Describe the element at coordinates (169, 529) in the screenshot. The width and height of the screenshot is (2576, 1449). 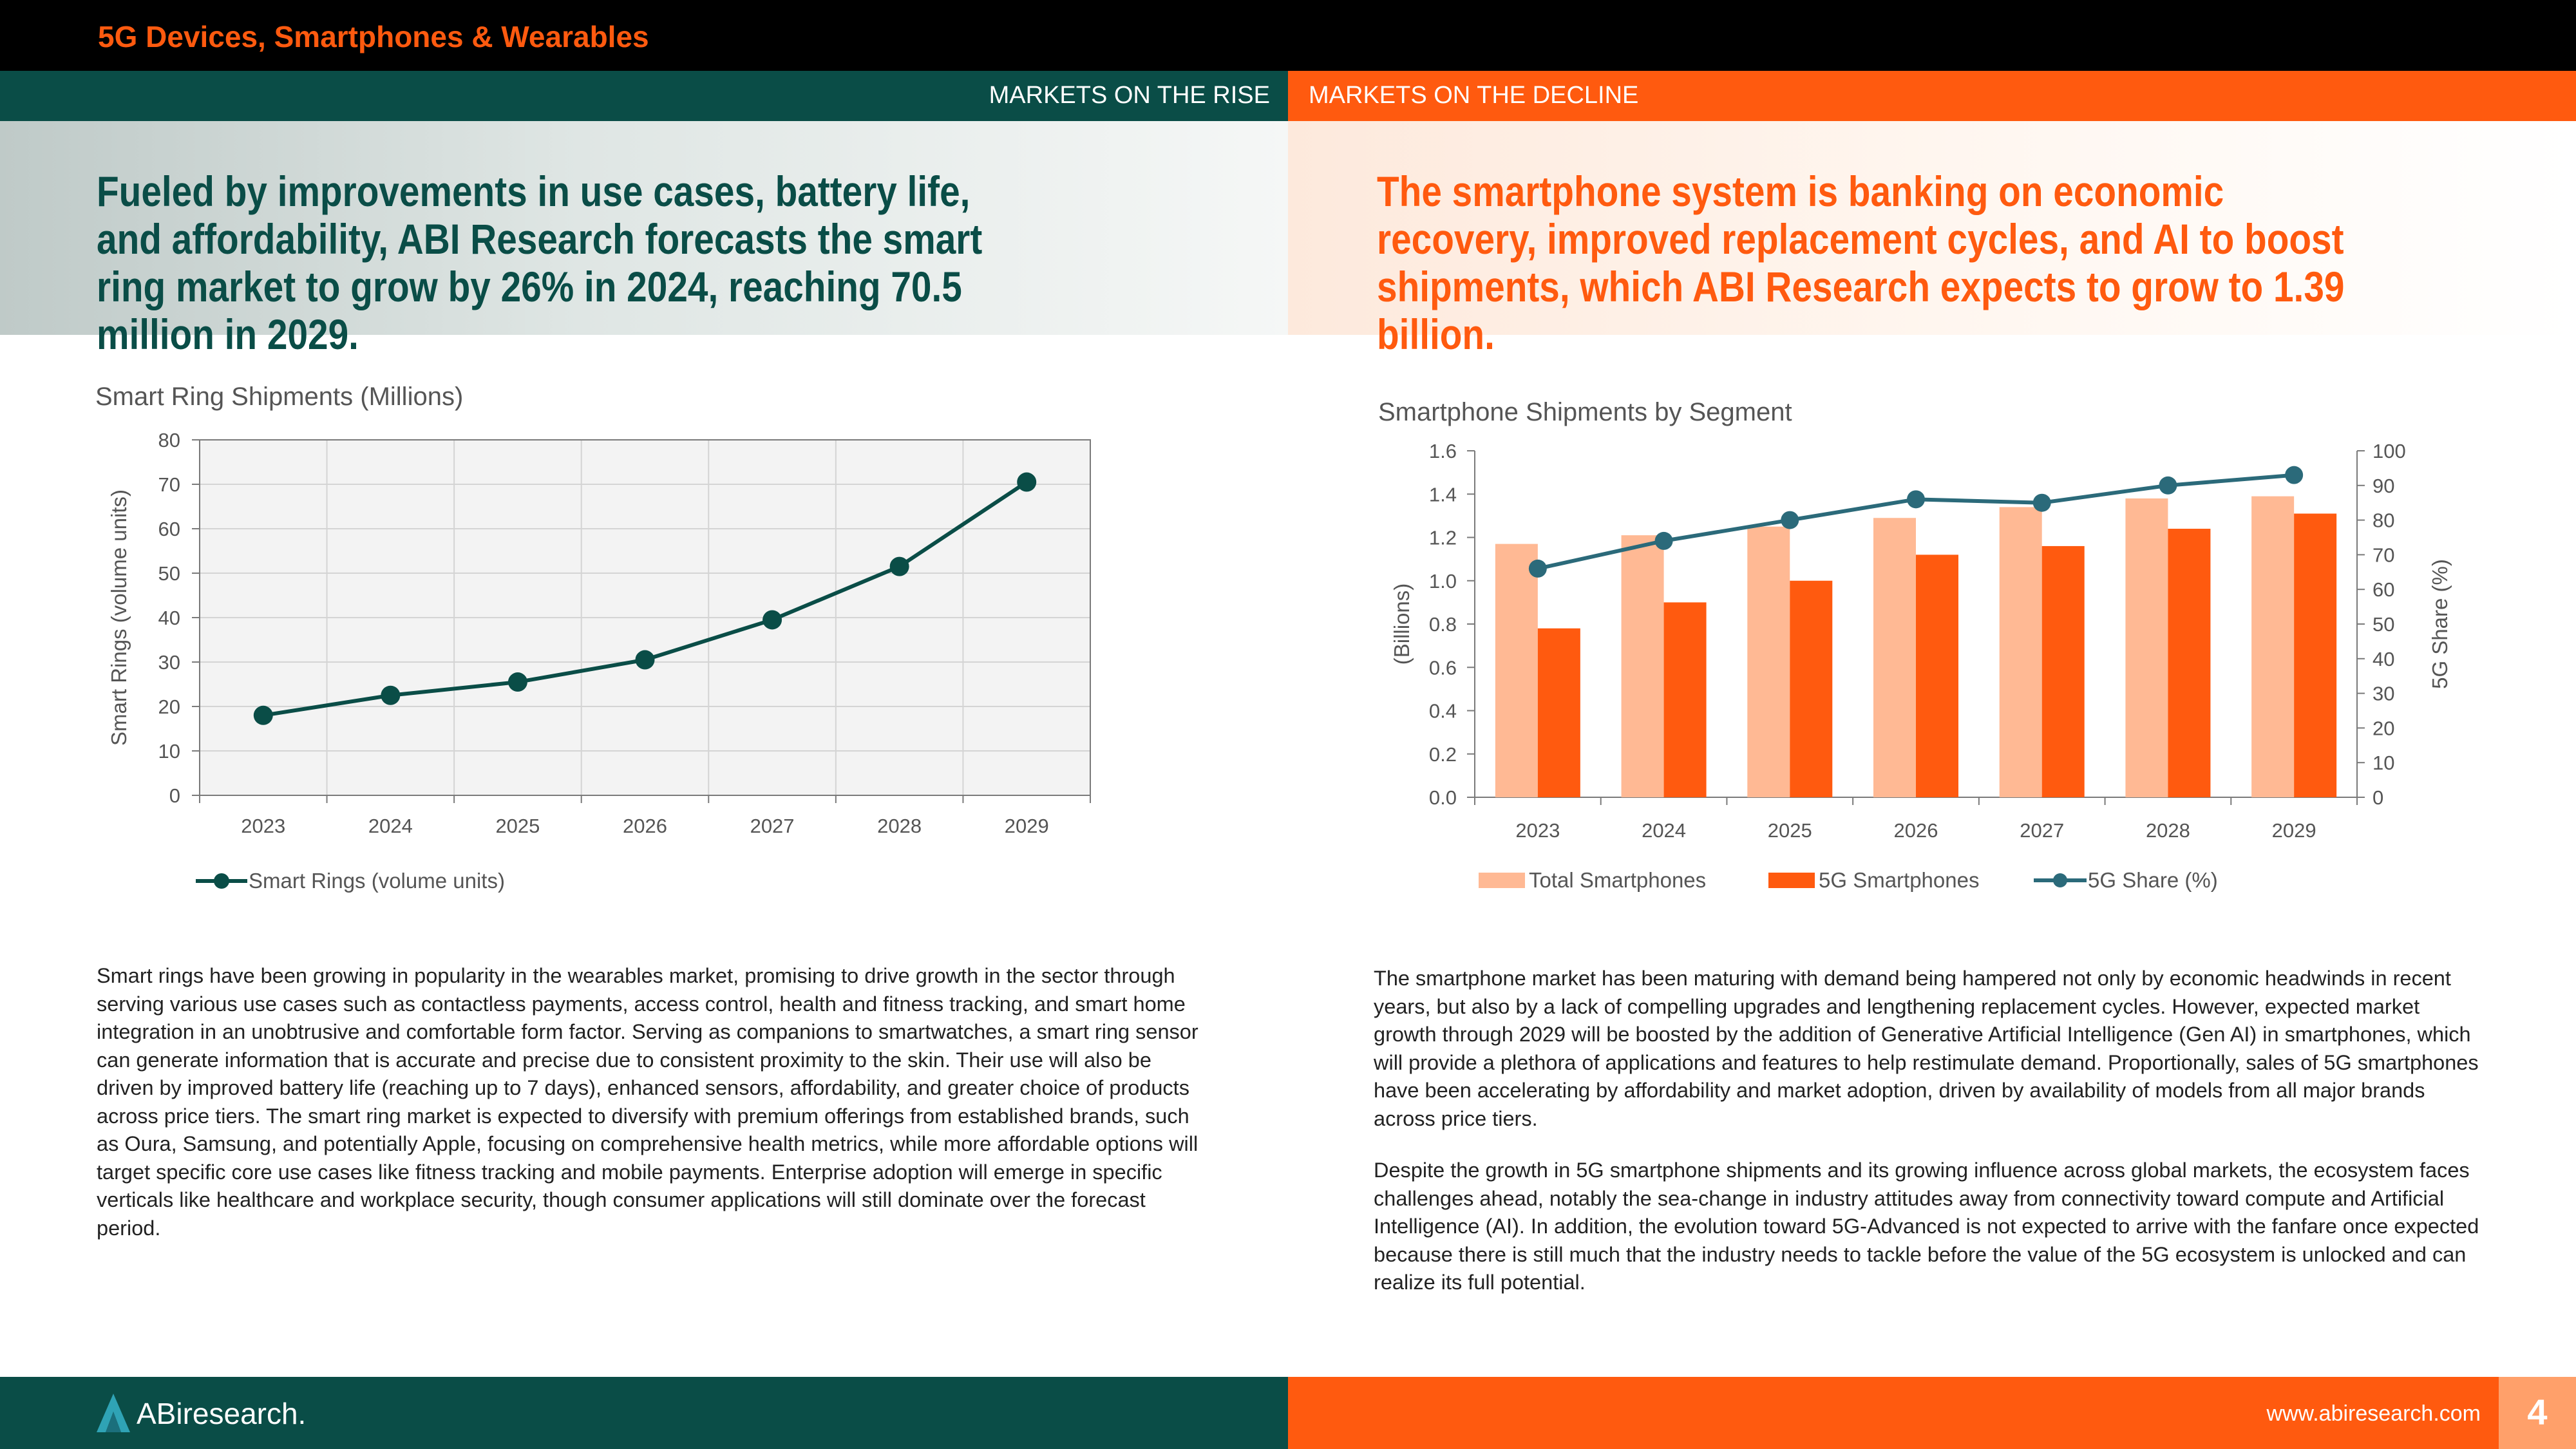
I see `y-tick-label: 60` at that location.